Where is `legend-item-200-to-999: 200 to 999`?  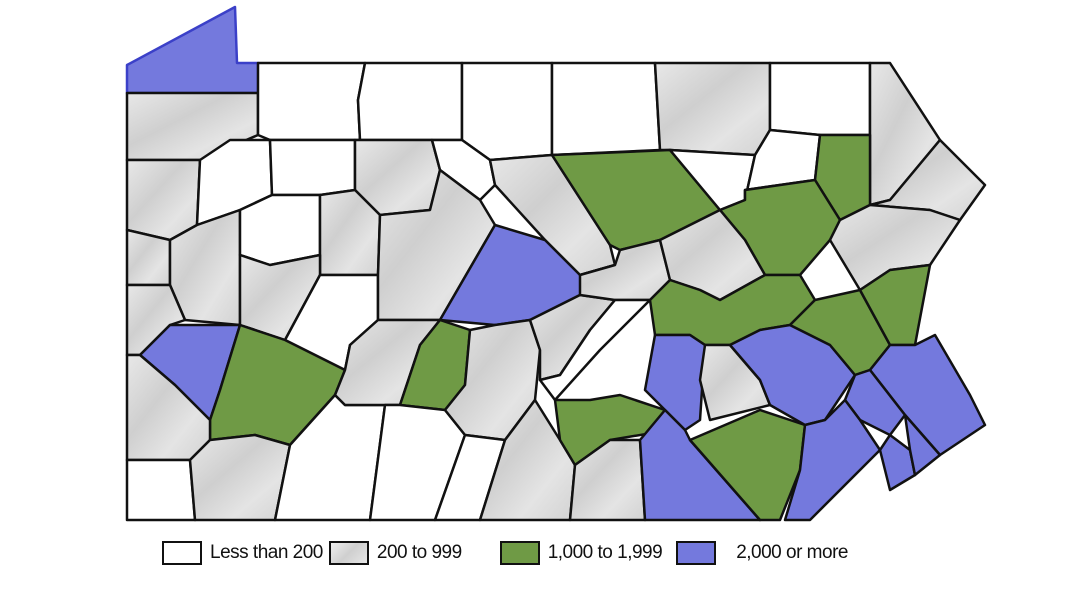 legend-item-200-to-999: 200 to 999 is located at coordinates (414, 553).